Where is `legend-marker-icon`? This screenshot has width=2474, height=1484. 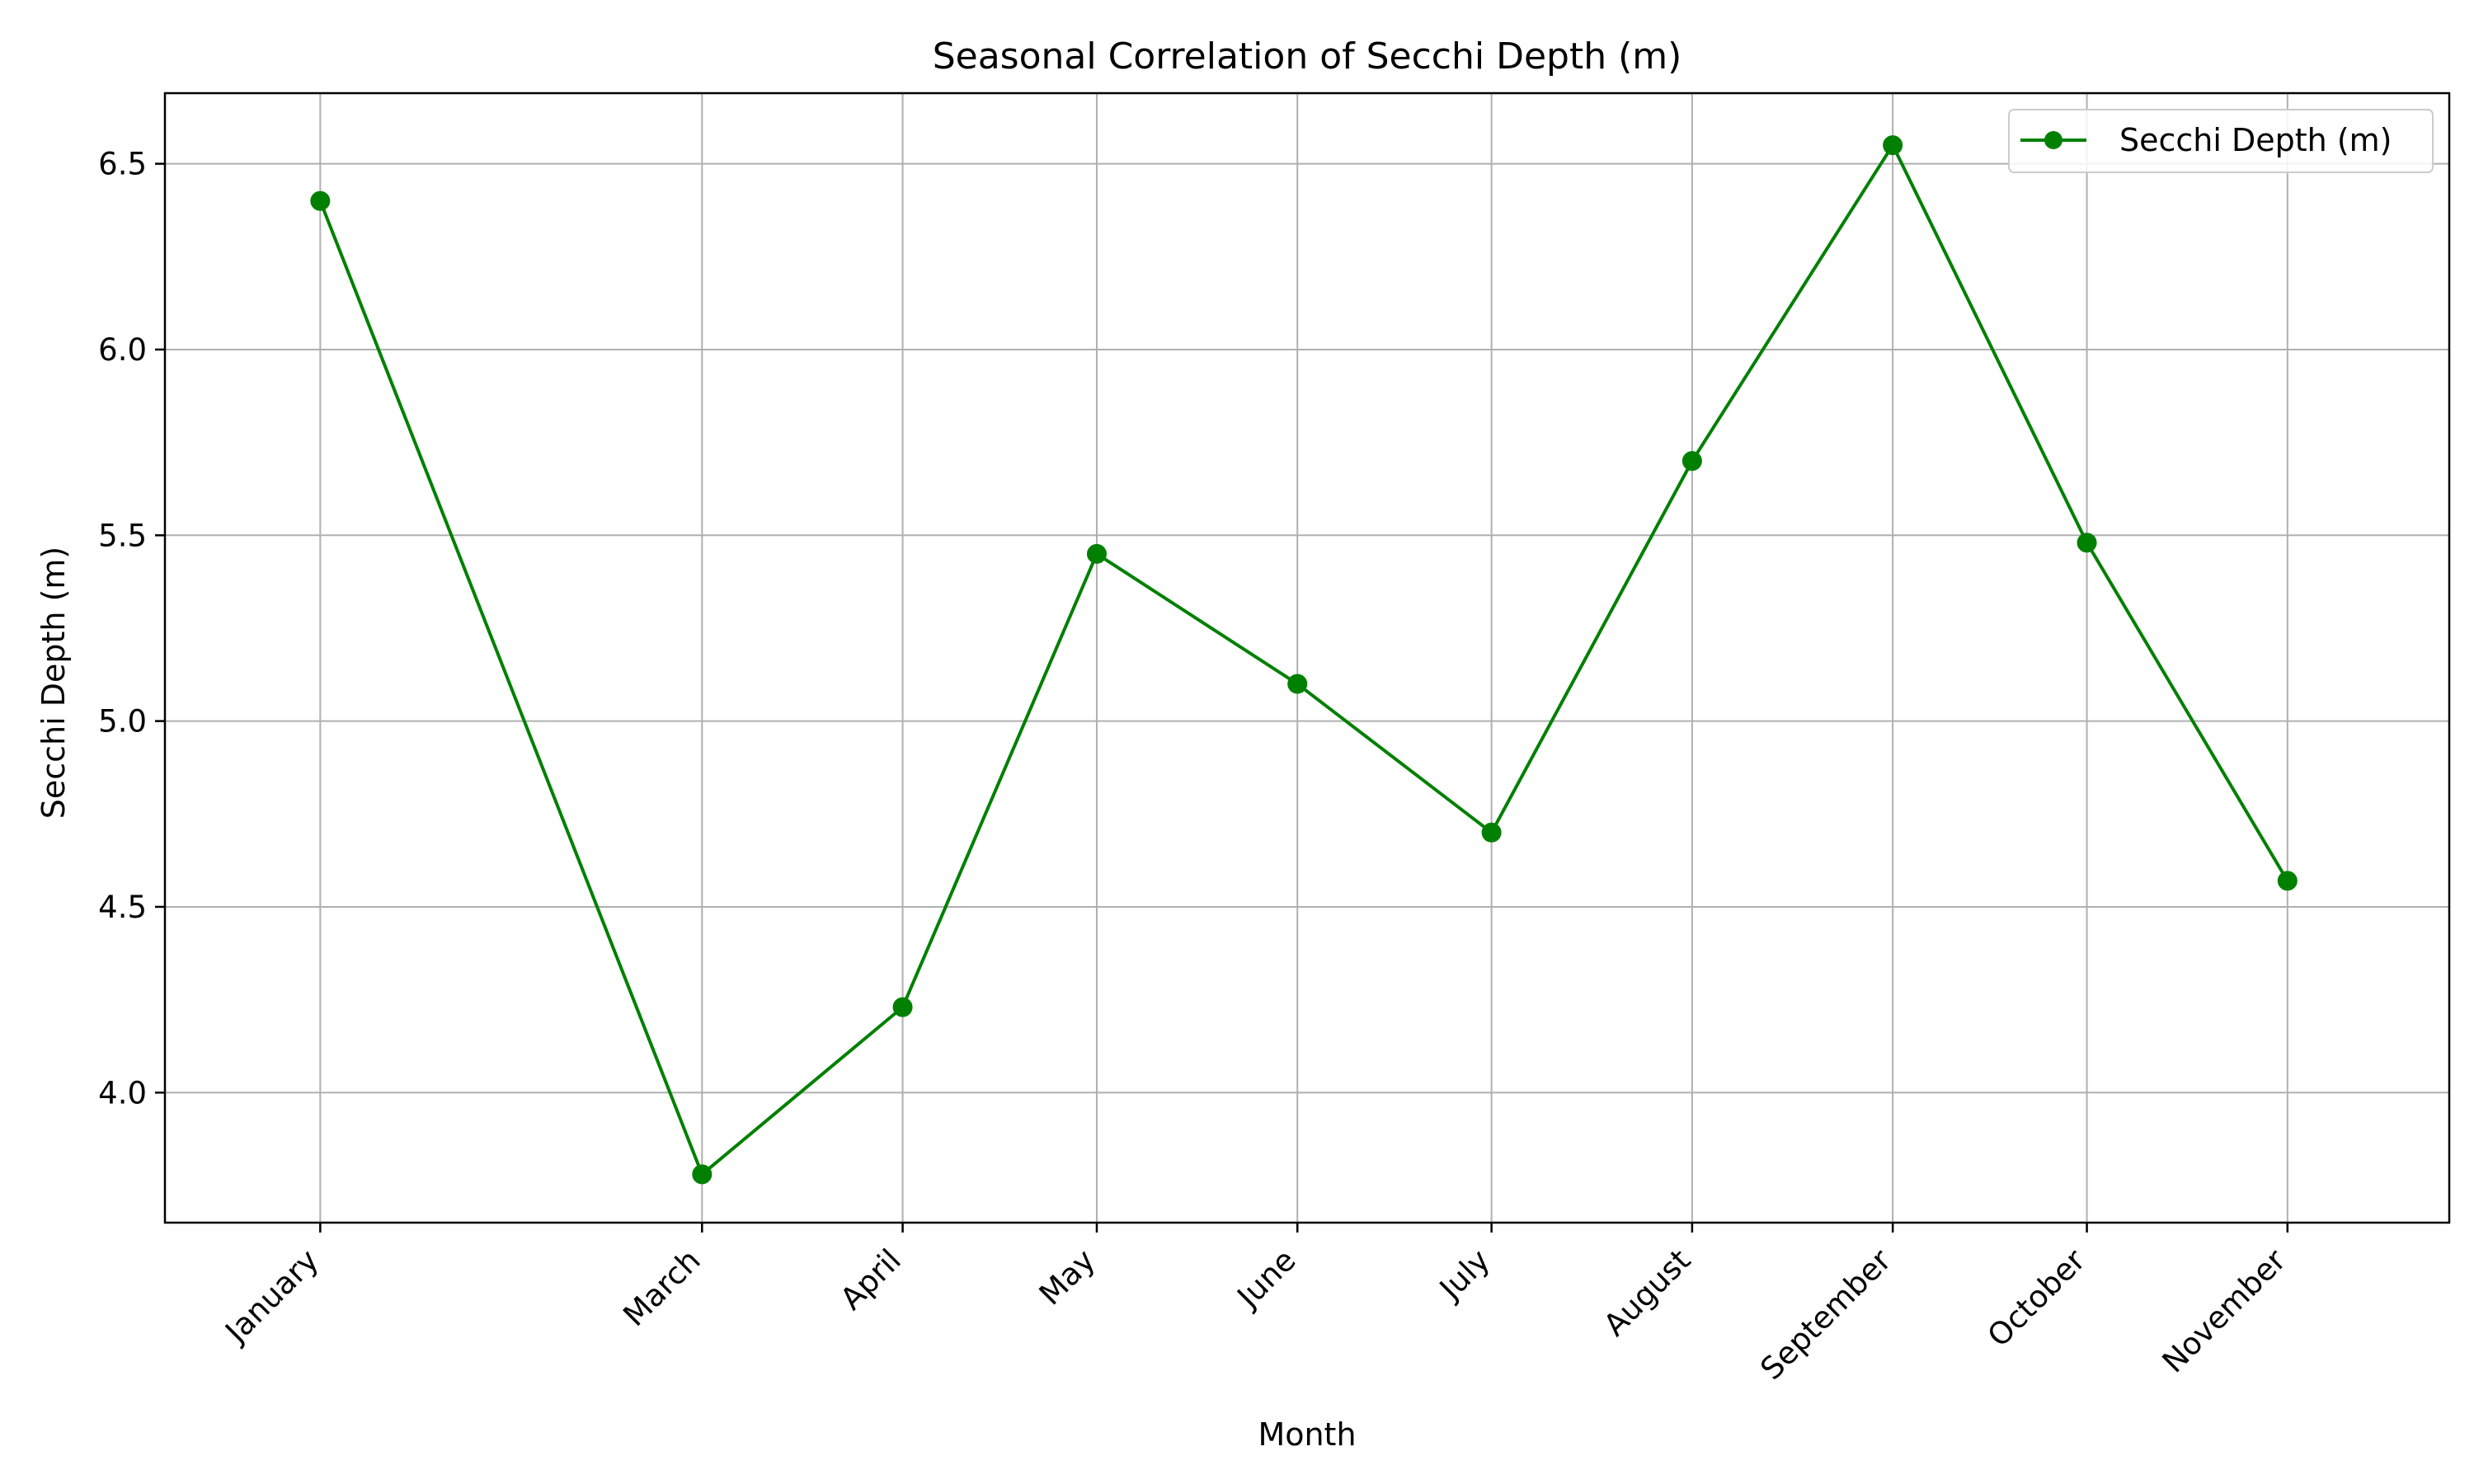 legend-marker-icon is located at coordinates (2053, 140).